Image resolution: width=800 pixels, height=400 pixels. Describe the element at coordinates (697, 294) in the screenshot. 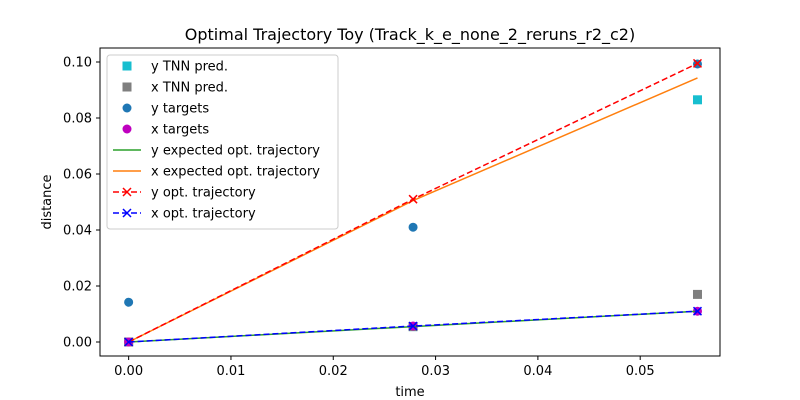

I see `data-point-x-tnn-pred` at that location.